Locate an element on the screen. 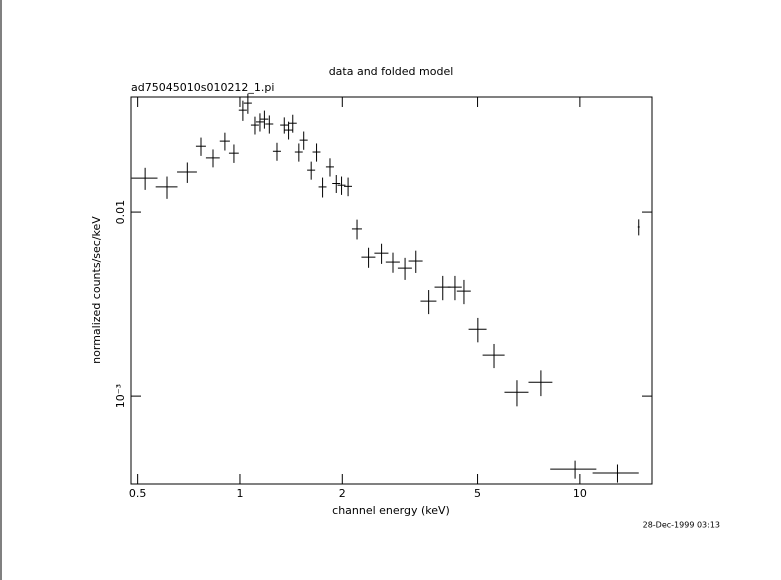  timestamp: 28-Dec-1999 03:13 is located at coordinates (681, 525).